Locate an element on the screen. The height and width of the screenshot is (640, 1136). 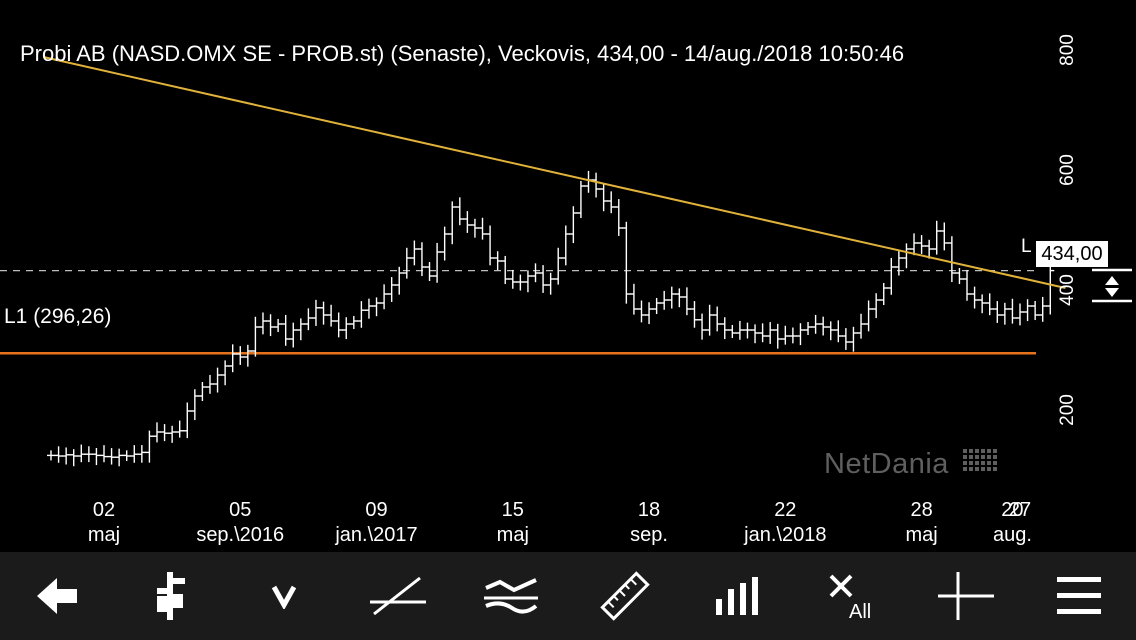
last-price-badge: 434,00 is located at coordinates (1072, 254).